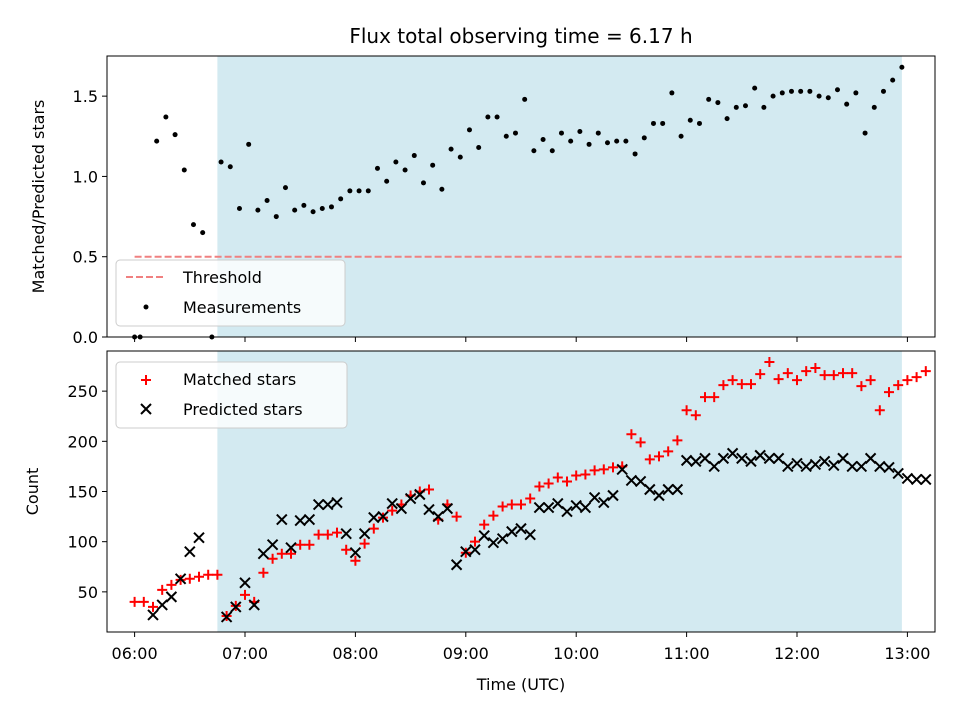 The image size is (960, 720). Describe the element at coordinates (85, 337) in the screenshot. I see `y-tick-label: 0.0` at that location.